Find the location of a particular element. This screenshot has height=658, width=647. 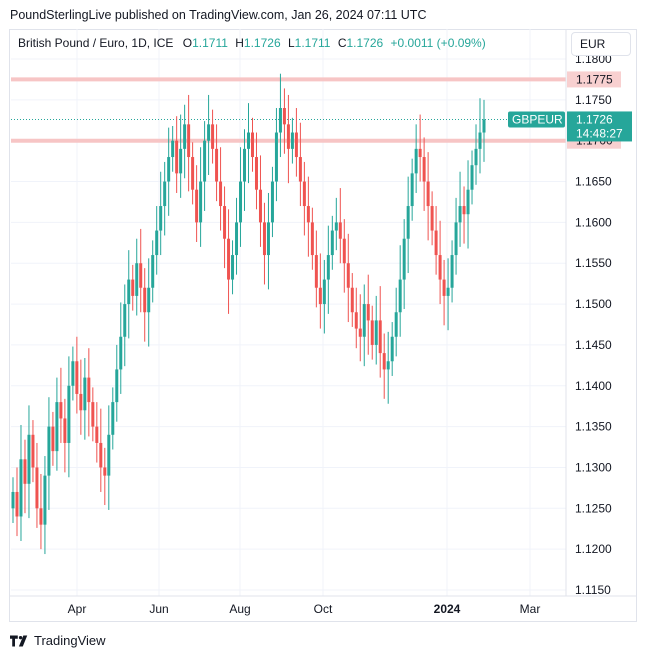

time-tick-label: Apr is located at coordinates (77, 609).